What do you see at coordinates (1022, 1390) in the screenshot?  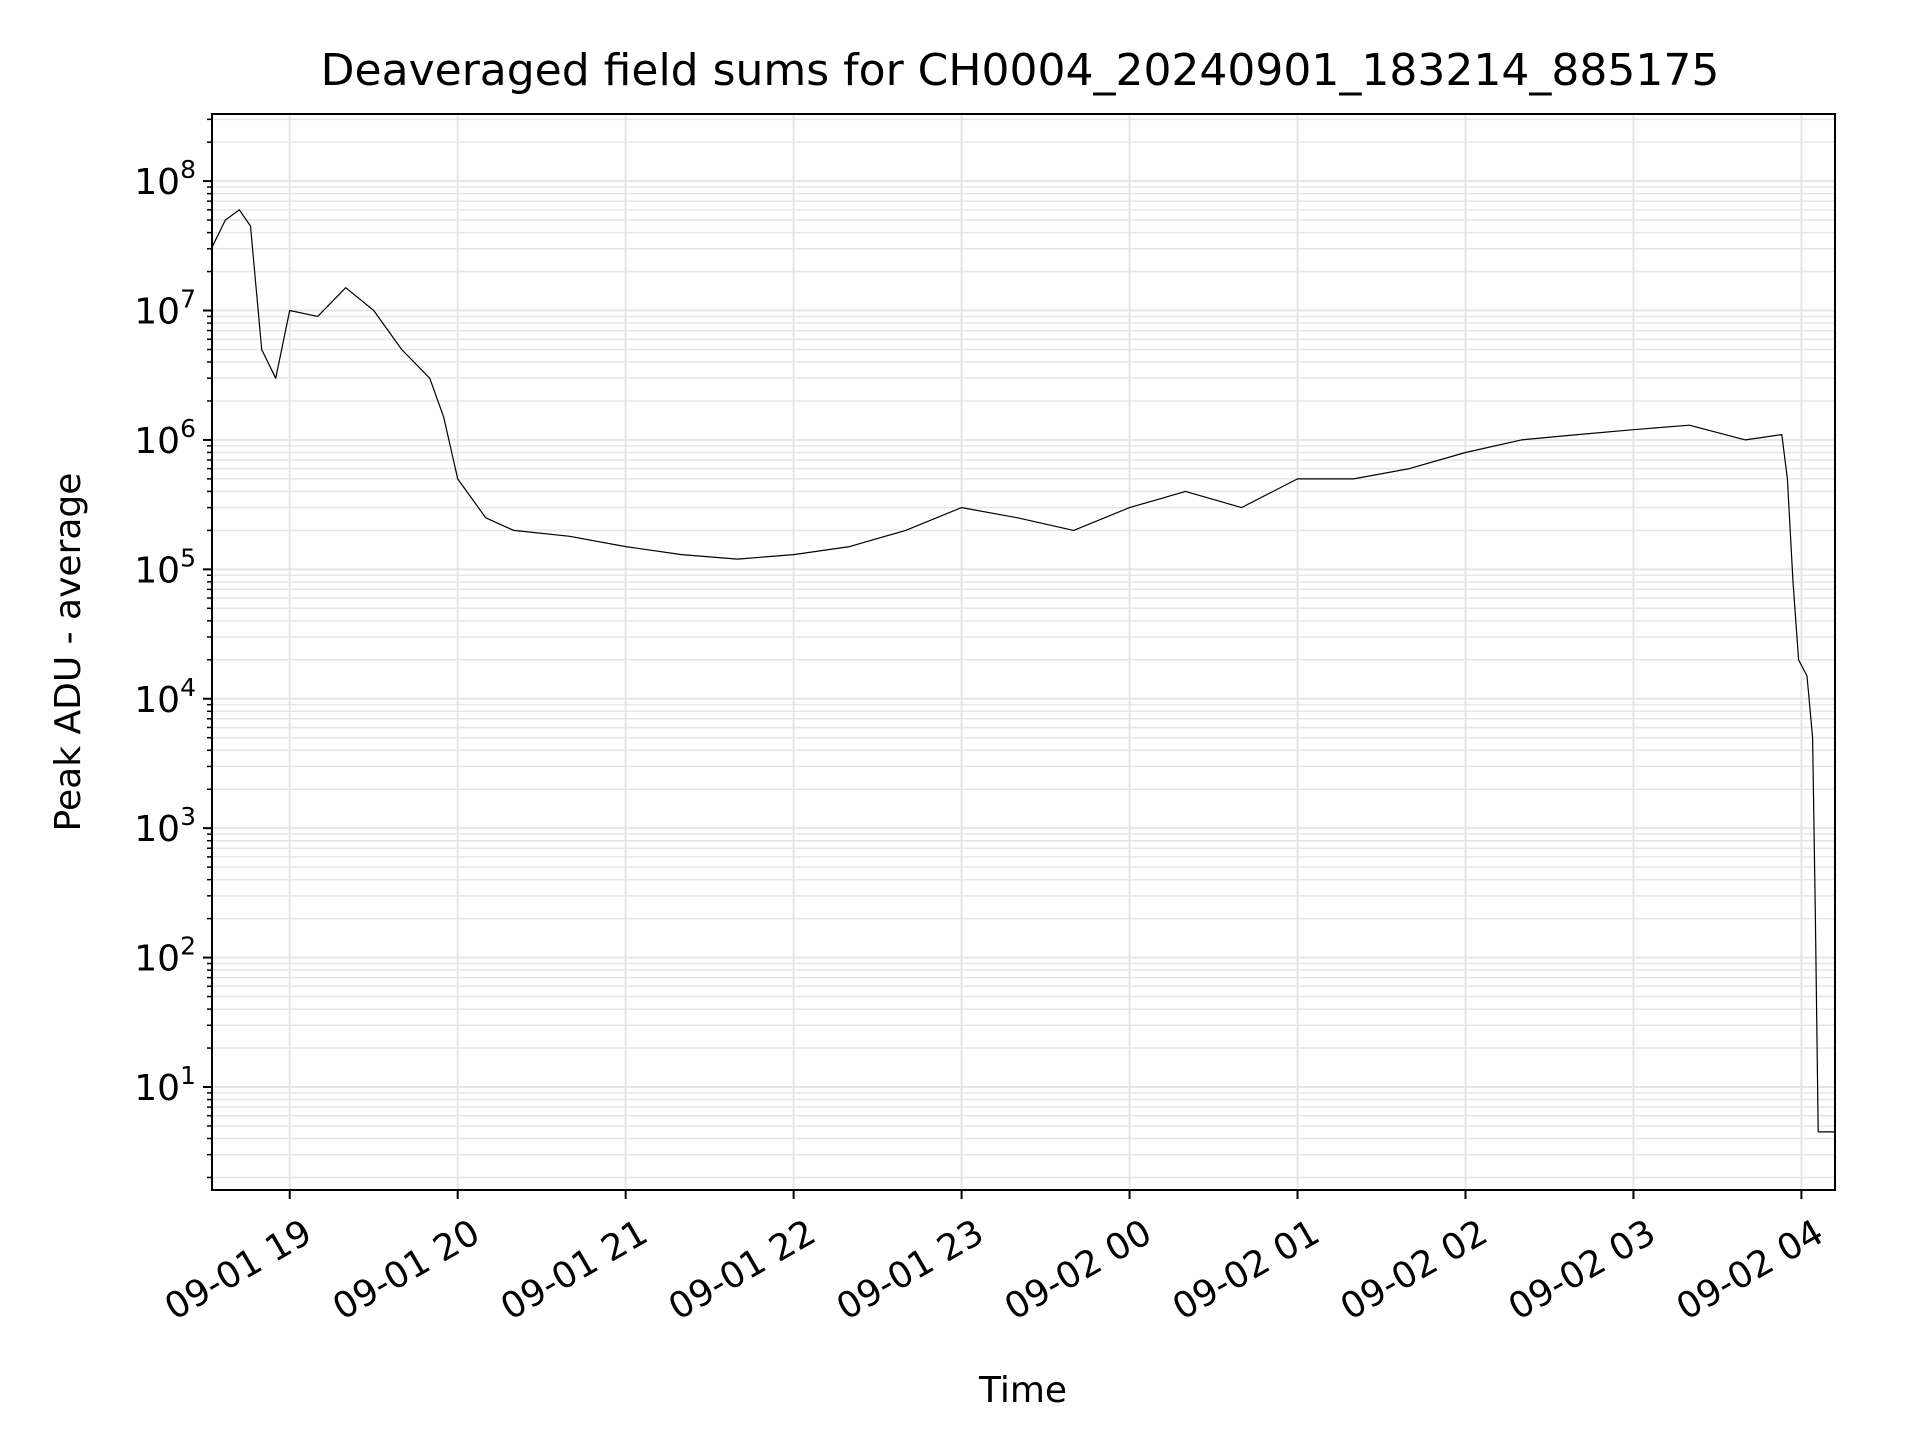 I see `x-axis-label: Time` at bounding box center [1022, 1390].